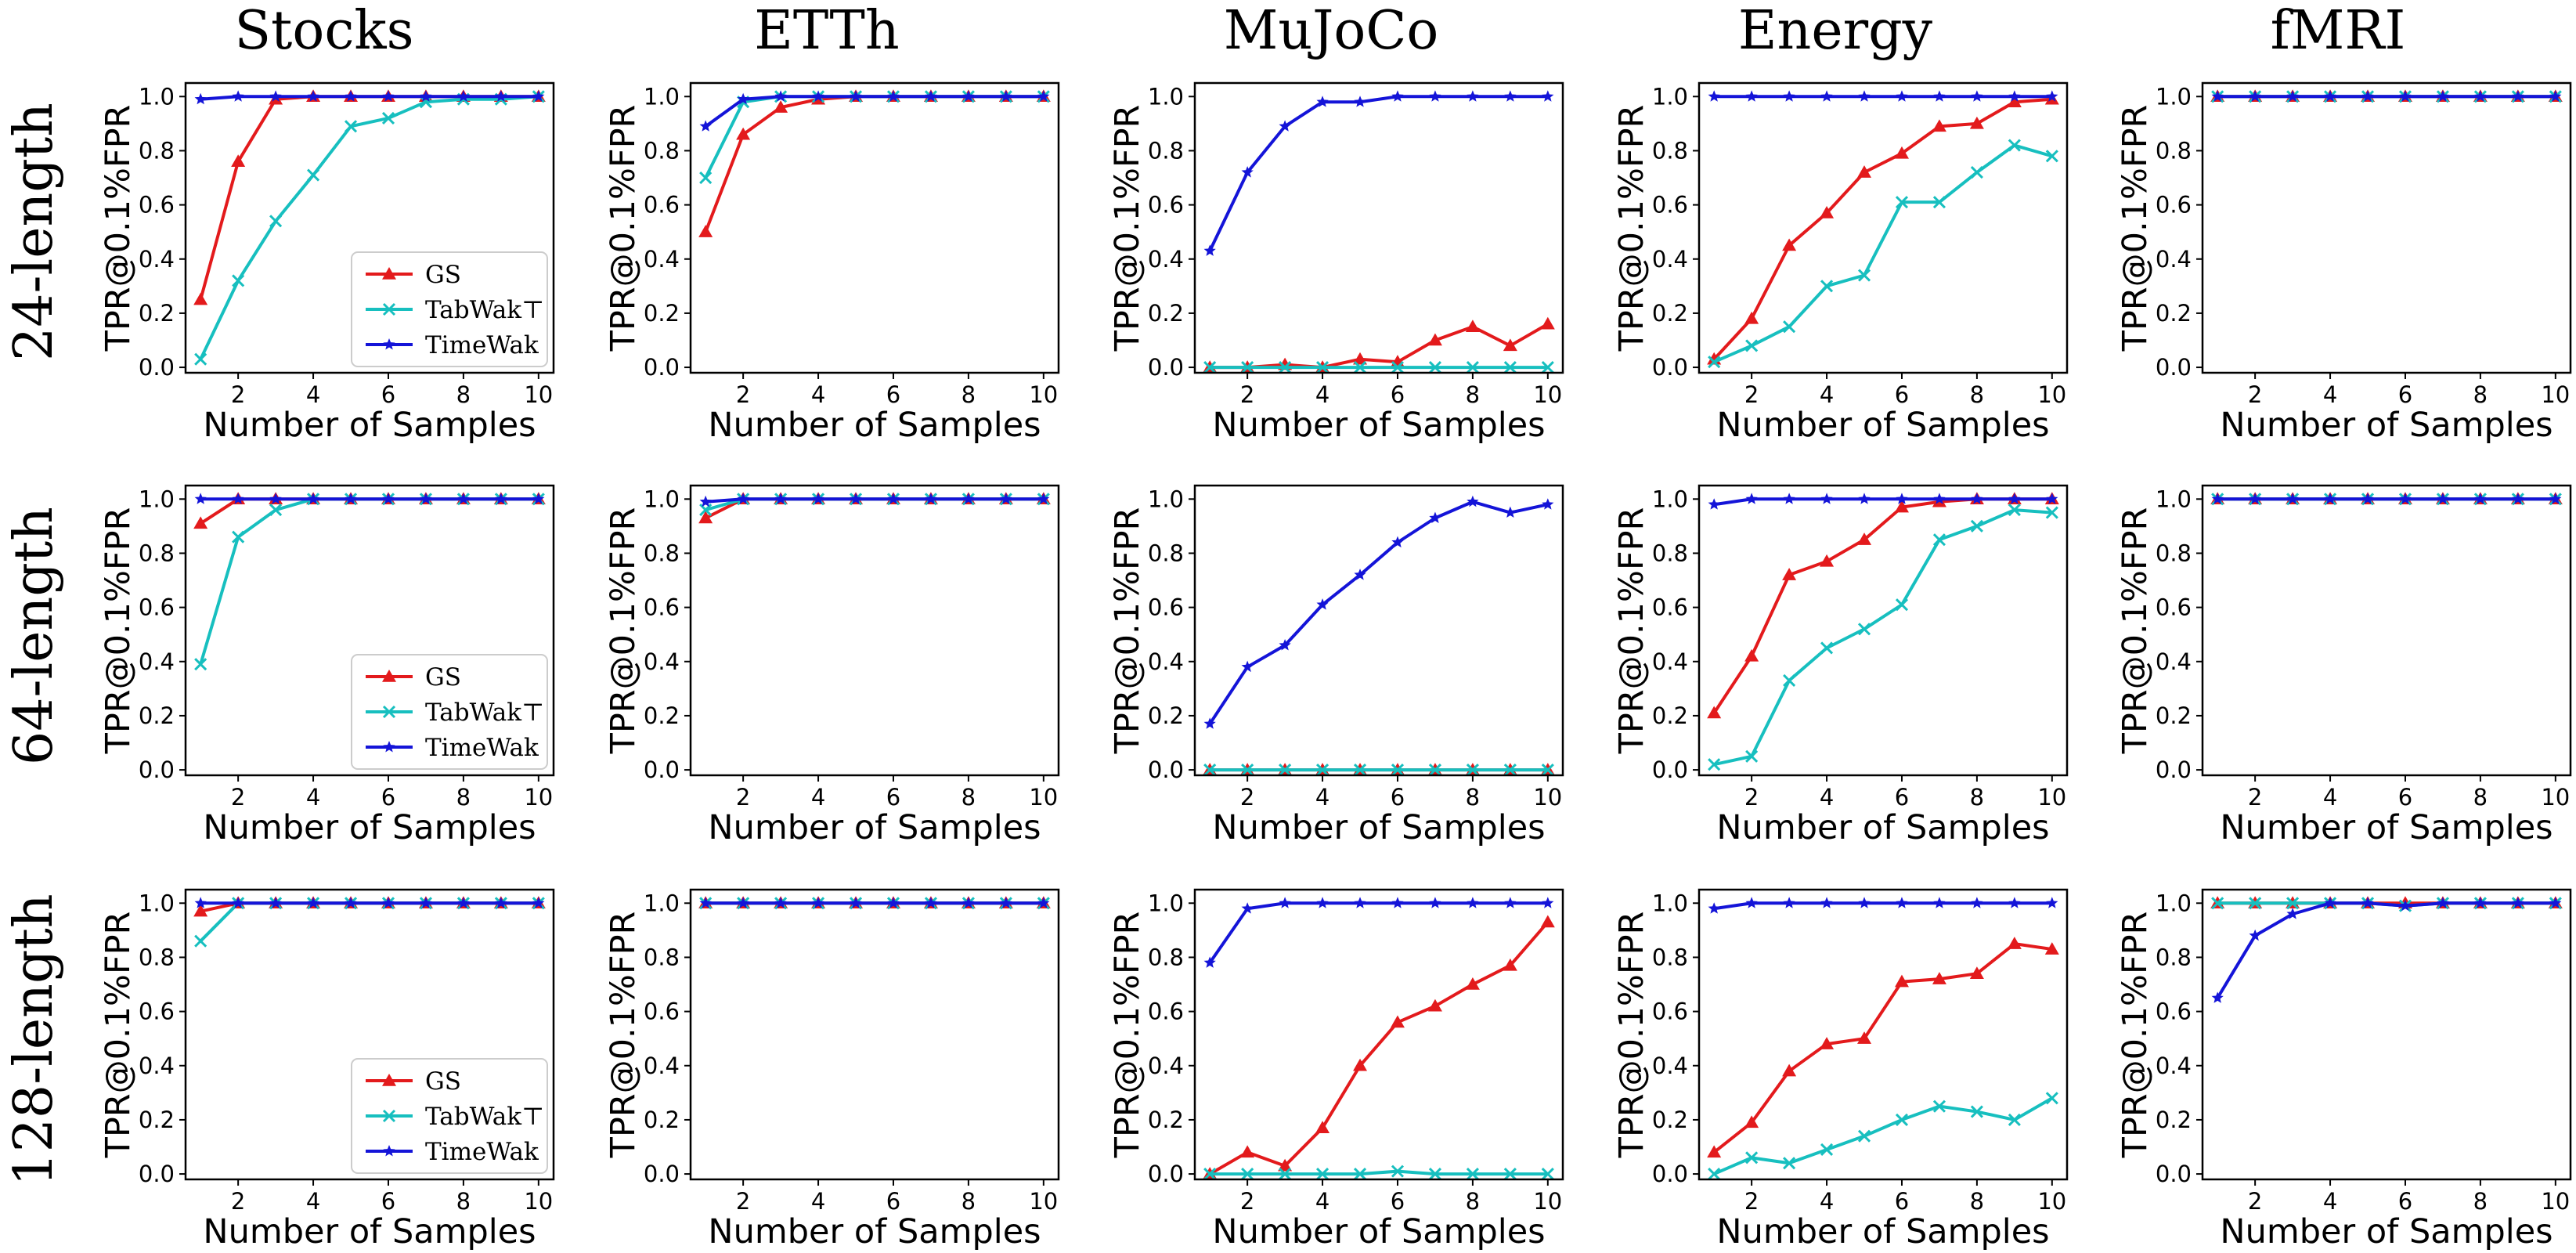 This screenshot has height=1253, width=2576. What do you see at coordinates (1883, 1047) in the screenshot?
I see `series-gs` at bounding box center [1883, 1047].